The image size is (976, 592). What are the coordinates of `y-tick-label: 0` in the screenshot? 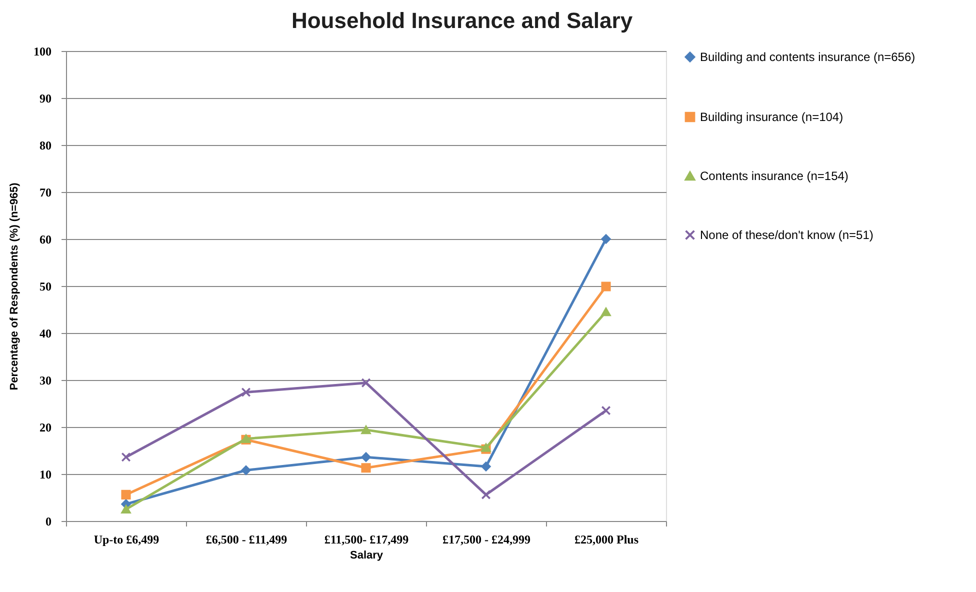 It's located at (49, 521).